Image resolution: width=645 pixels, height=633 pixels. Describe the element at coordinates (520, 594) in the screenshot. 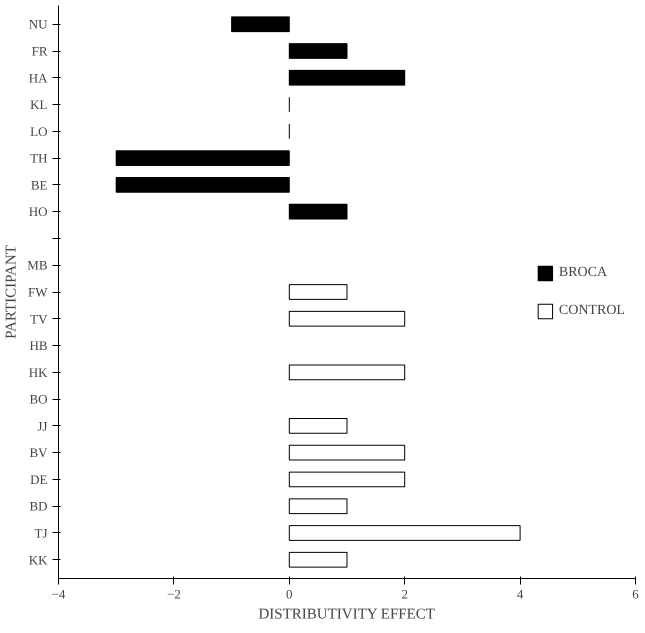

I see `x-tick-label: 4` at that location.